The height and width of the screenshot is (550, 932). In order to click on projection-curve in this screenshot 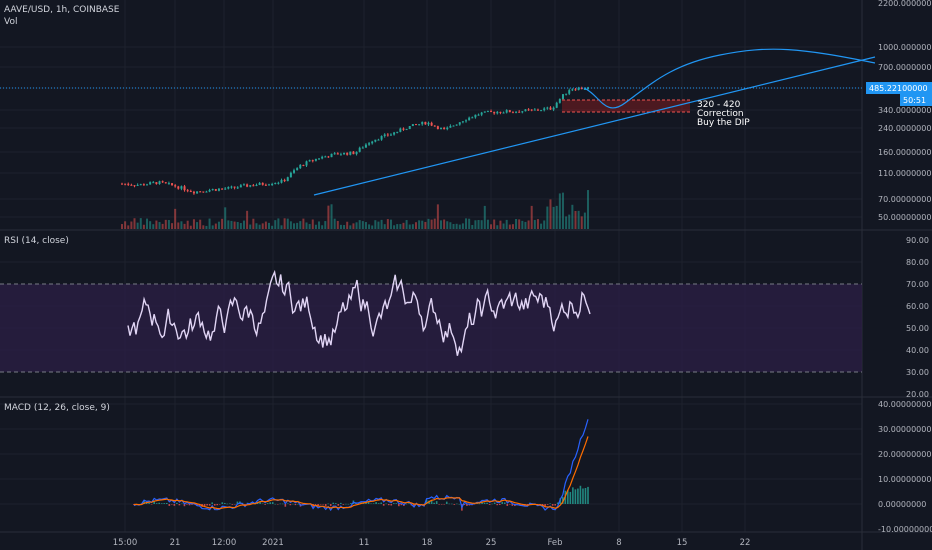, I will do `click(729, 78)`.